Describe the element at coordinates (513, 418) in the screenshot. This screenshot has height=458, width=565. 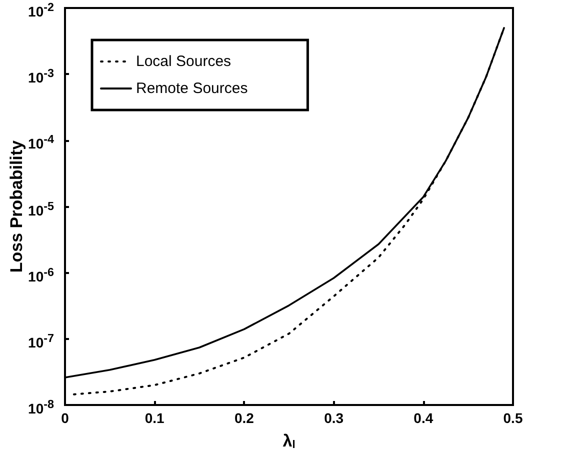
I see `x-tick-label: 0.5` at that location.